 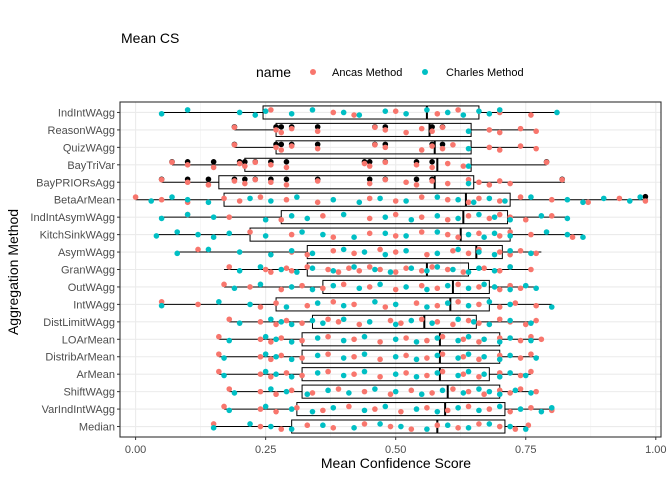 I want to click on y-tick-label: AsymWAgg, so click(x=86, y=253).